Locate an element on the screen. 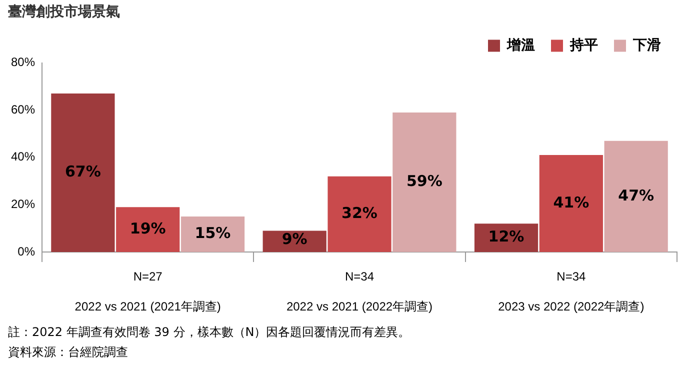  category-label: N=34 2022 vs 2021 (2022年調查) is located at coordinates (359, 291).